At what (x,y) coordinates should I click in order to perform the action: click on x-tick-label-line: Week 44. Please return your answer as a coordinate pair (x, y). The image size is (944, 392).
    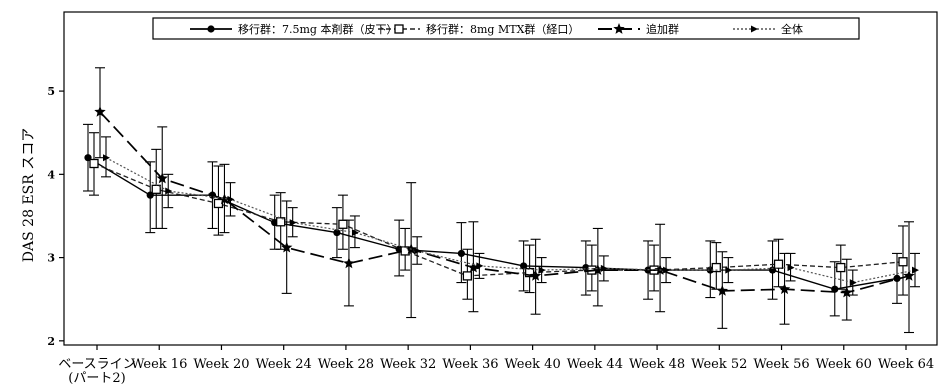
    Looking at the image, I should click on (595, 364).